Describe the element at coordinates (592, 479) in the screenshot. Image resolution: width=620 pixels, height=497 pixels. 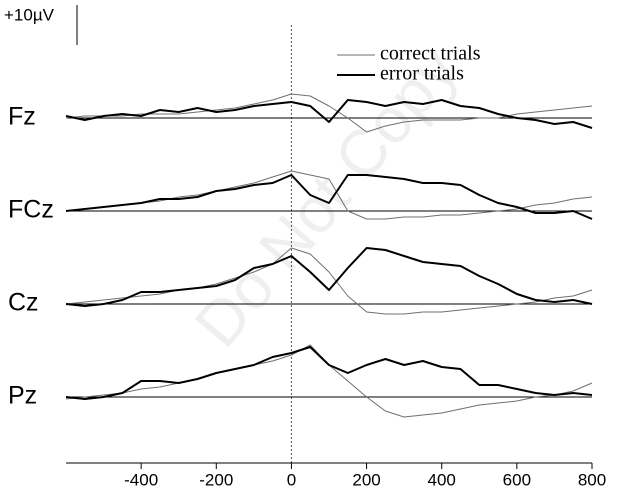
I see `x-tick-label: 800` at that location.